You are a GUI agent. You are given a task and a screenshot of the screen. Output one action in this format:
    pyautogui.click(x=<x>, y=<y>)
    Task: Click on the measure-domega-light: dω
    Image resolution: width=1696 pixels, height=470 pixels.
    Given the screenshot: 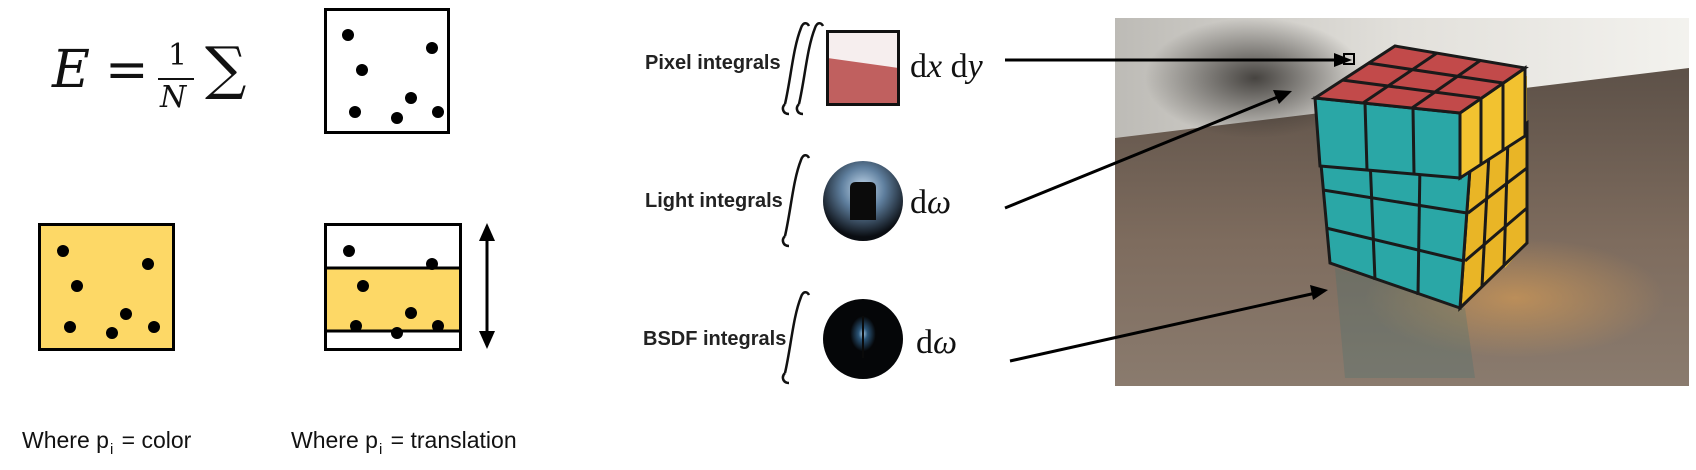 What is the action you would take?
    pyautogui.click(x=931, y=202)
    